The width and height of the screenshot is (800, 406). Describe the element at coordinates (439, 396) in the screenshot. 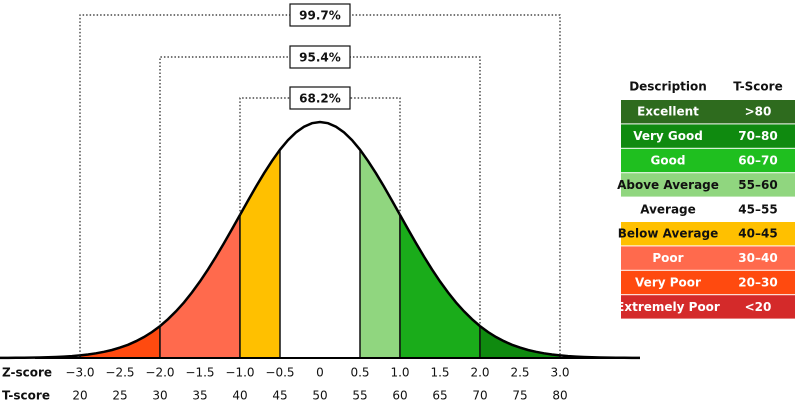

I see `t-tick-label: 65` at that location.